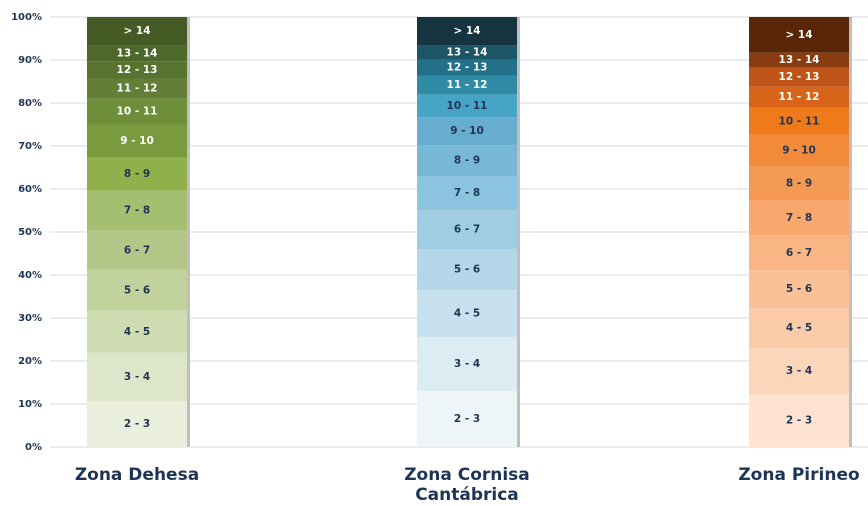 Image resolution: width=868 pixels, height=506 pixels. I want to click on y-tick-label: 100%, so click(26, 17).